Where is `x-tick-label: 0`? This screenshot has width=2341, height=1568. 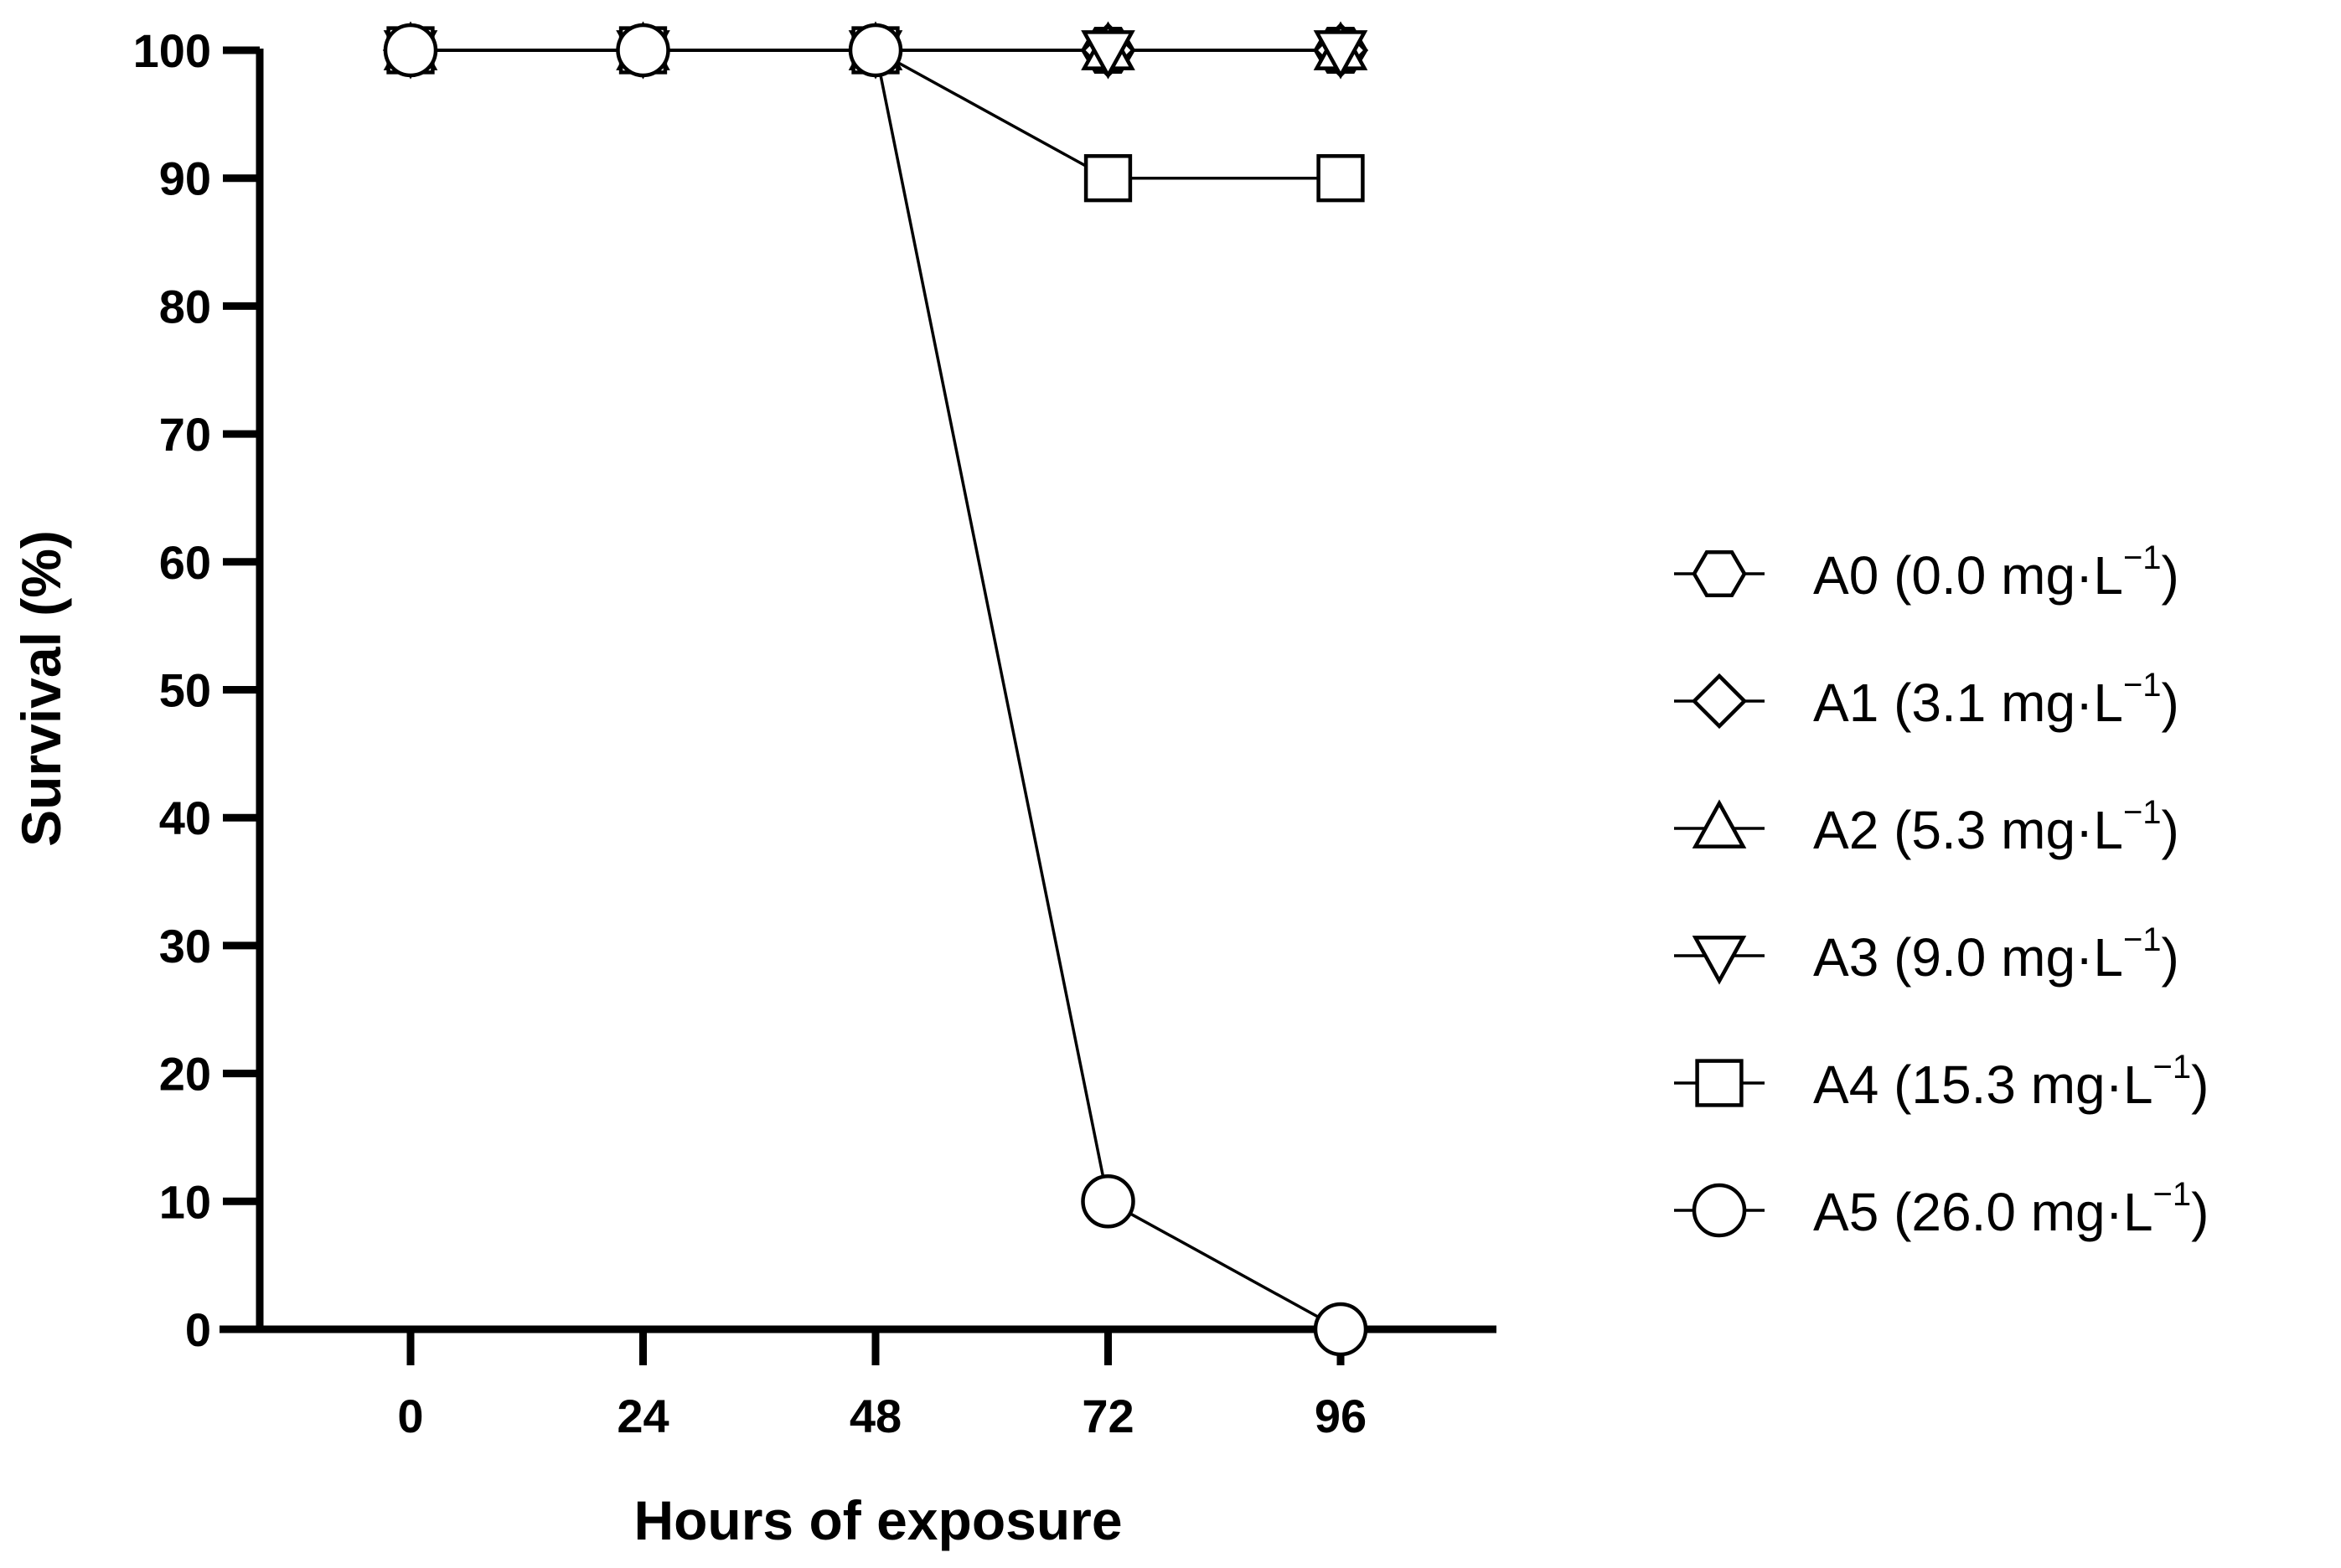
x-tick-label: 0 is located at coordinates (410, 1416).